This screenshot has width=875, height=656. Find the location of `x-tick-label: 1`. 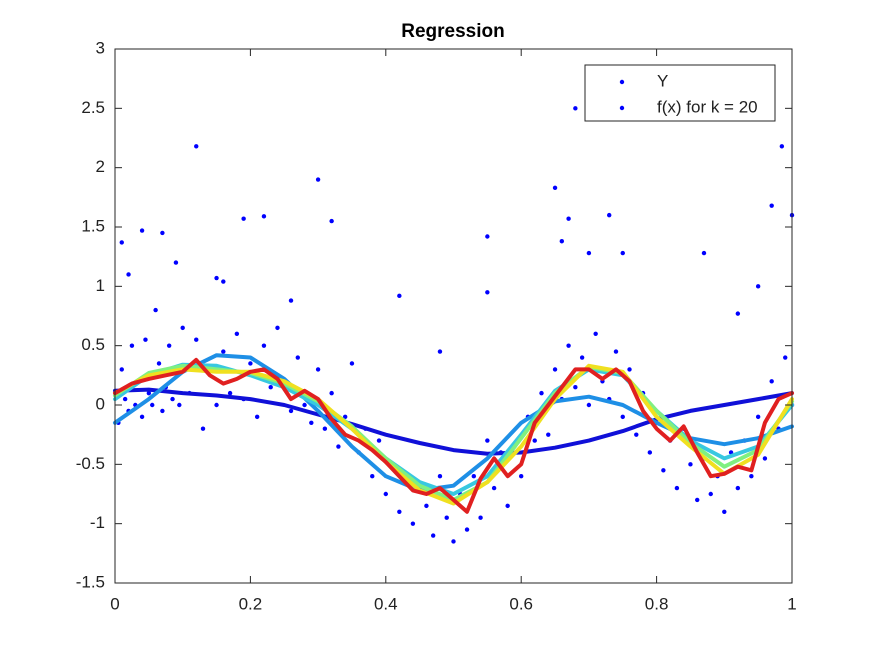

x-tick-label: 1 is located at coordinates (791, 603).